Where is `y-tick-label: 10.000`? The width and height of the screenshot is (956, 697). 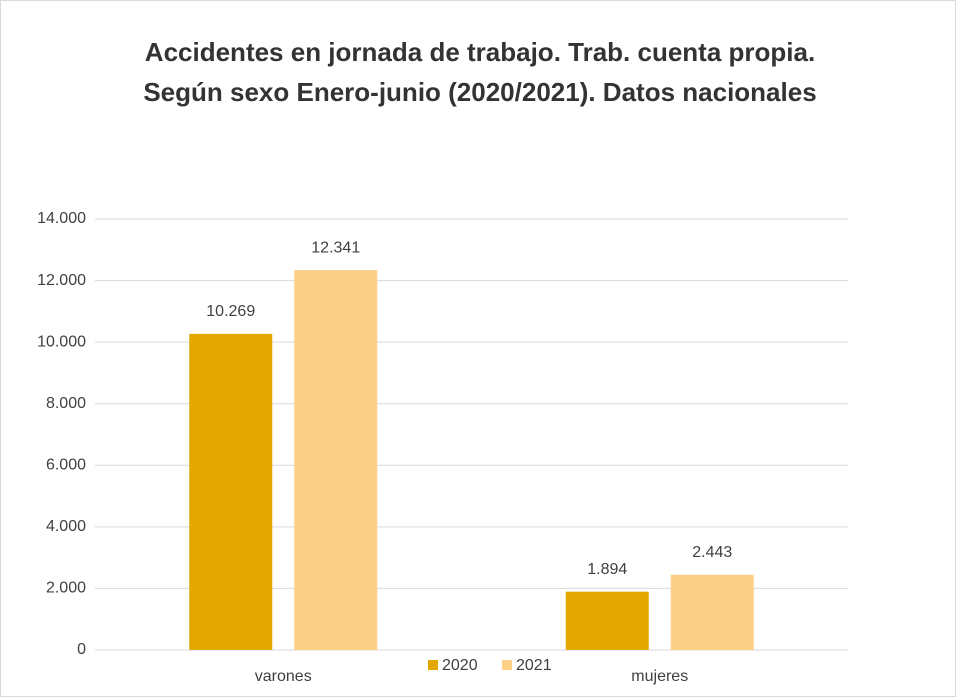 y-tick-label: 10.000 is located at coordinates (61, 341).